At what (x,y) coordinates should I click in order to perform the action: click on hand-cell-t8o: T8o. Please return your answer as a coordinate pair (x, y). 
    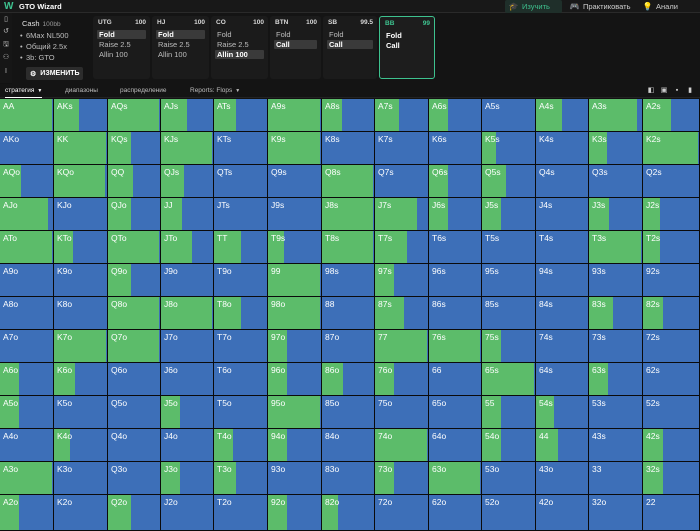
    Looking at the image, I should click on (241, 313).